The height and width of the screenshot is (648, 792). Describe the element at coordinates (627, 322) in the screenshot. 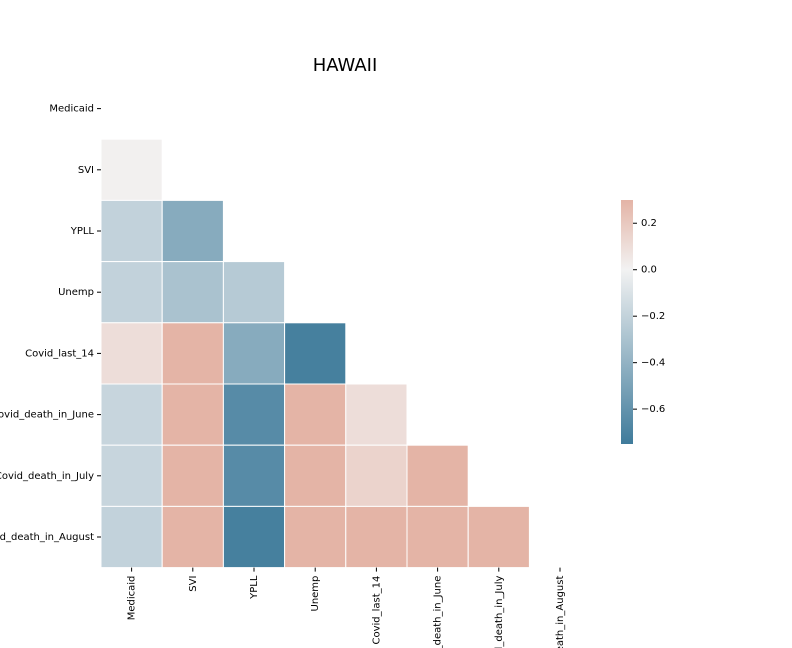

I see `colorbar` at that location.